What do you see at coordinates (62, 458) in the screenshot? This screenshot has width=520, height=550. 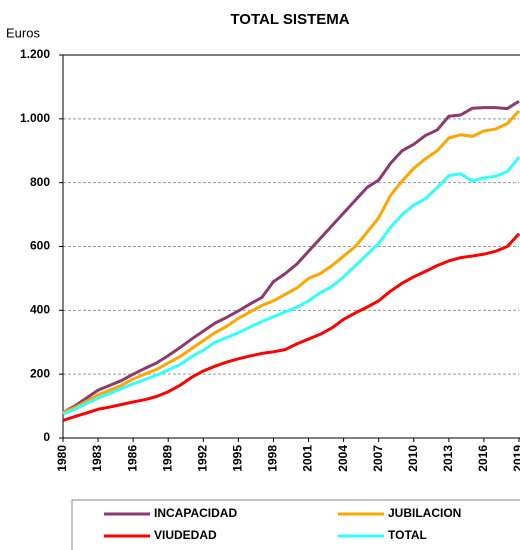 I see `x-tick-label: 1980` at bounding box center [62, 458].